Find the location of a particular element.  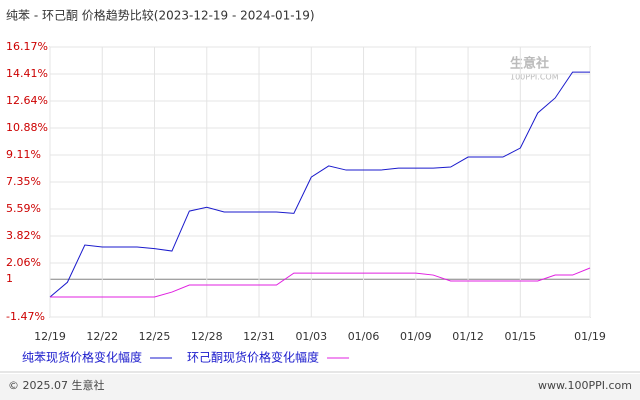

x-tick-label: 12/28 is located at coordinates (207, 336).